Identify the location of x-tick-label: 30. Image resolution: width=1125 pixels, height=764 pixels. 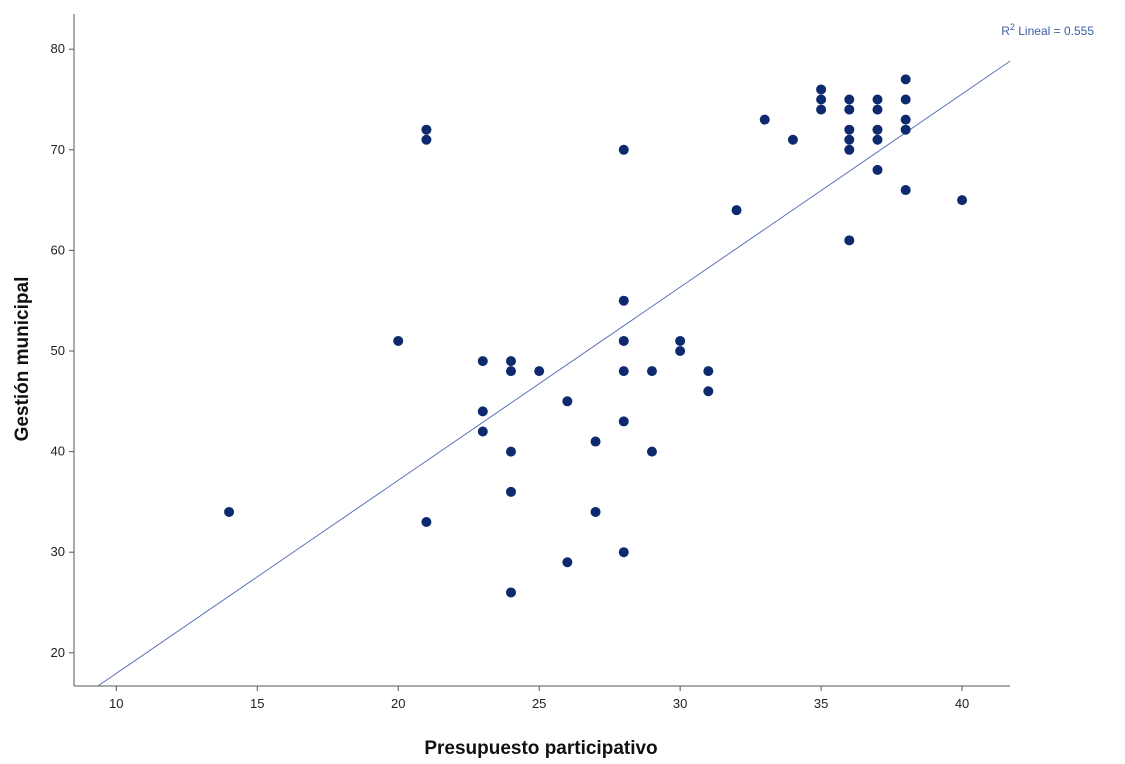
(680, 703).